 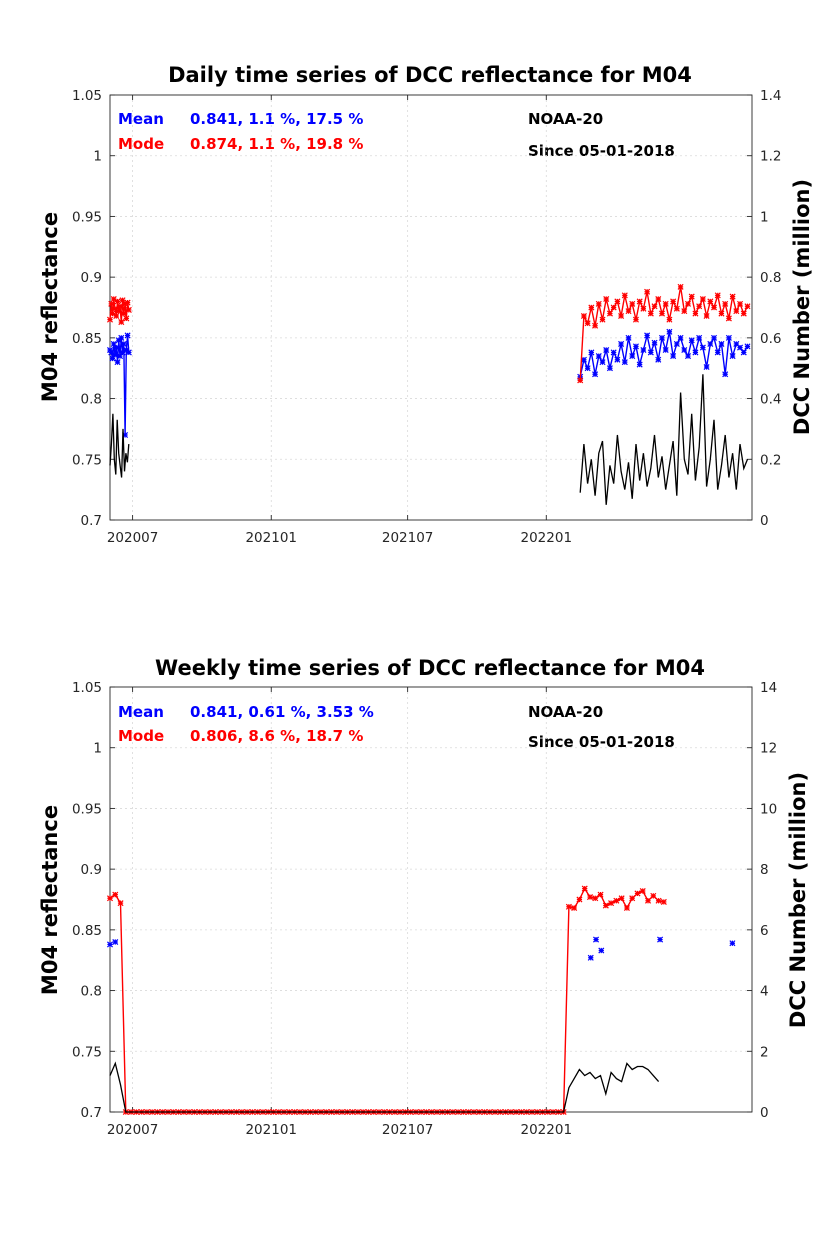 I want to click on y2-tick-label: 1, so click(x=764, y=217).